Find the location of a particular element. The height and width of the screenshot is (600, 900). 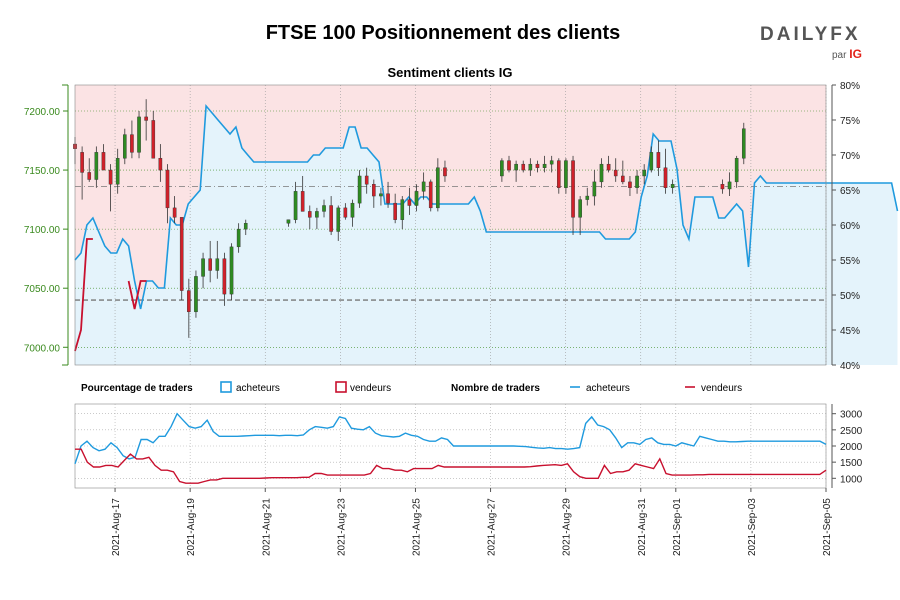

legend-count-sellers: vendeurs is located at coordinates (721, 388).